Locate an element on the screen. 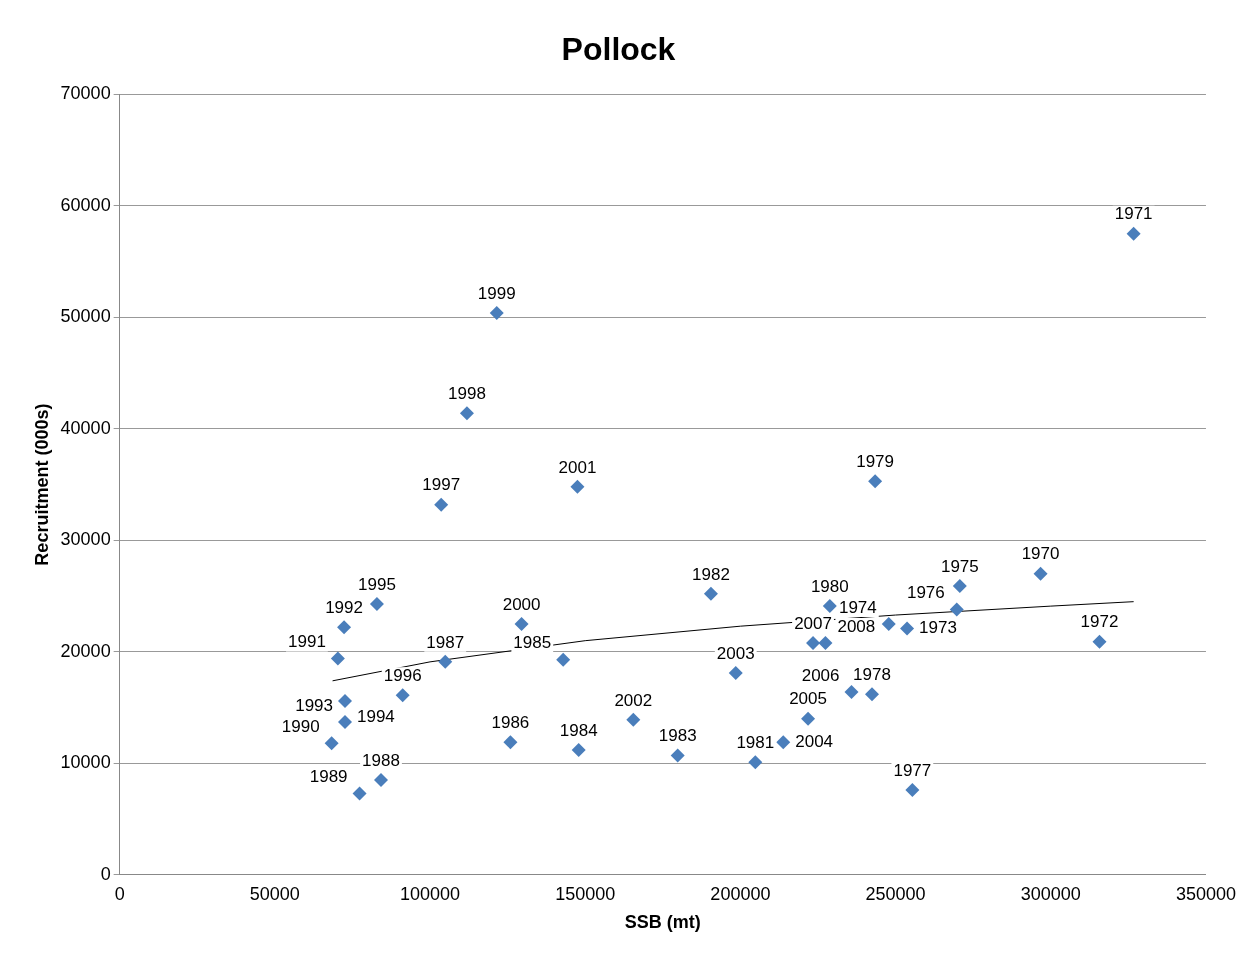 This screenshot has height=960, width=1251. x-tick-label: 50000 is located at coordinates (274, 893).